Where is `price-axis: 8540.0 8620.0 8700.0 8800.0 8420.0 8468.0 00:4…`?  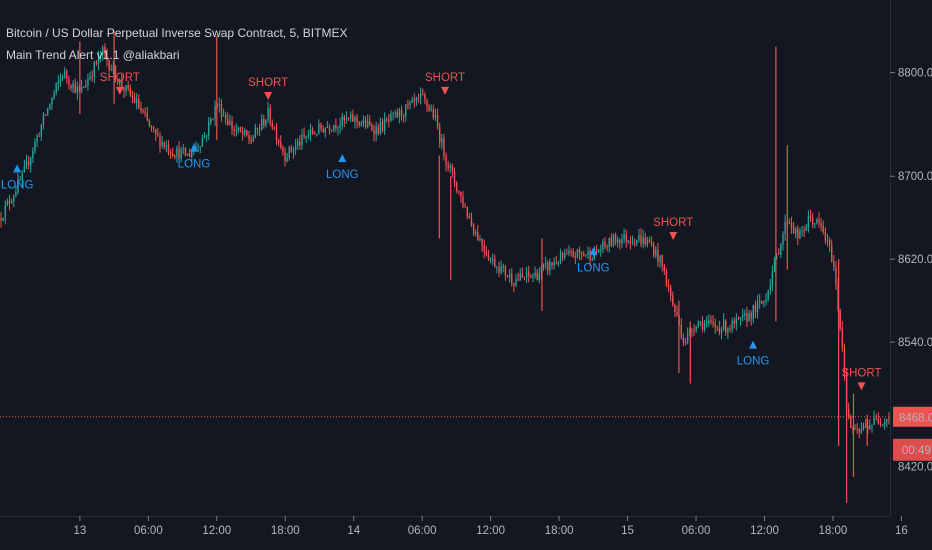
price-axis: 8540.0 8620.0 8700.0 8800.0 8420.0 8468.0 00:4… is located at coordinates (911, 258).